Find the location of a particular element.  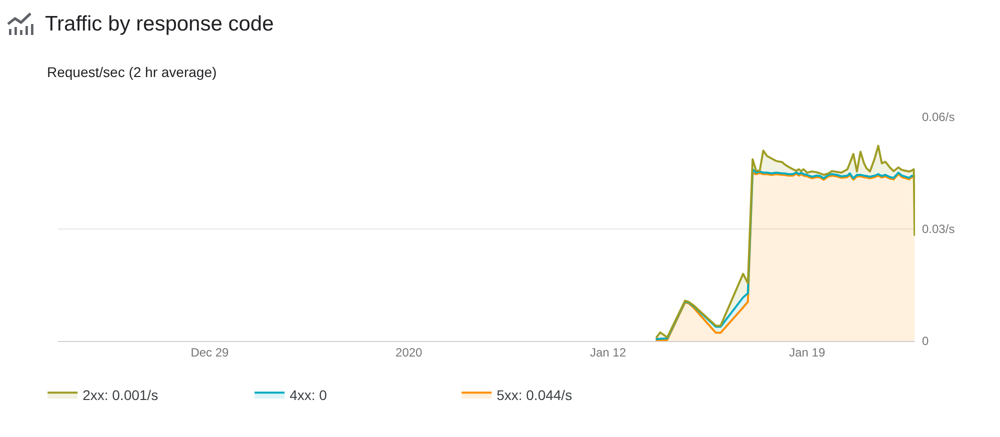

x-tick-label: Jan 19 is located at coordinates (807, 352).